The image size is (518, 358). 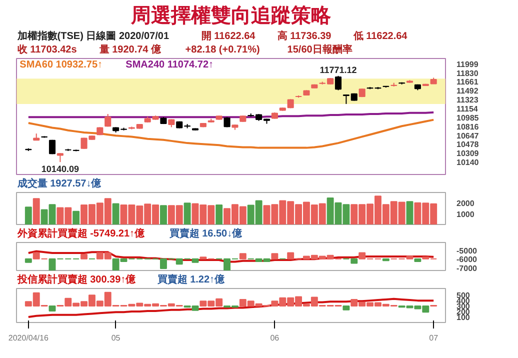 I want to click on y-tick-label: 10647, so click(x=468, y=135).